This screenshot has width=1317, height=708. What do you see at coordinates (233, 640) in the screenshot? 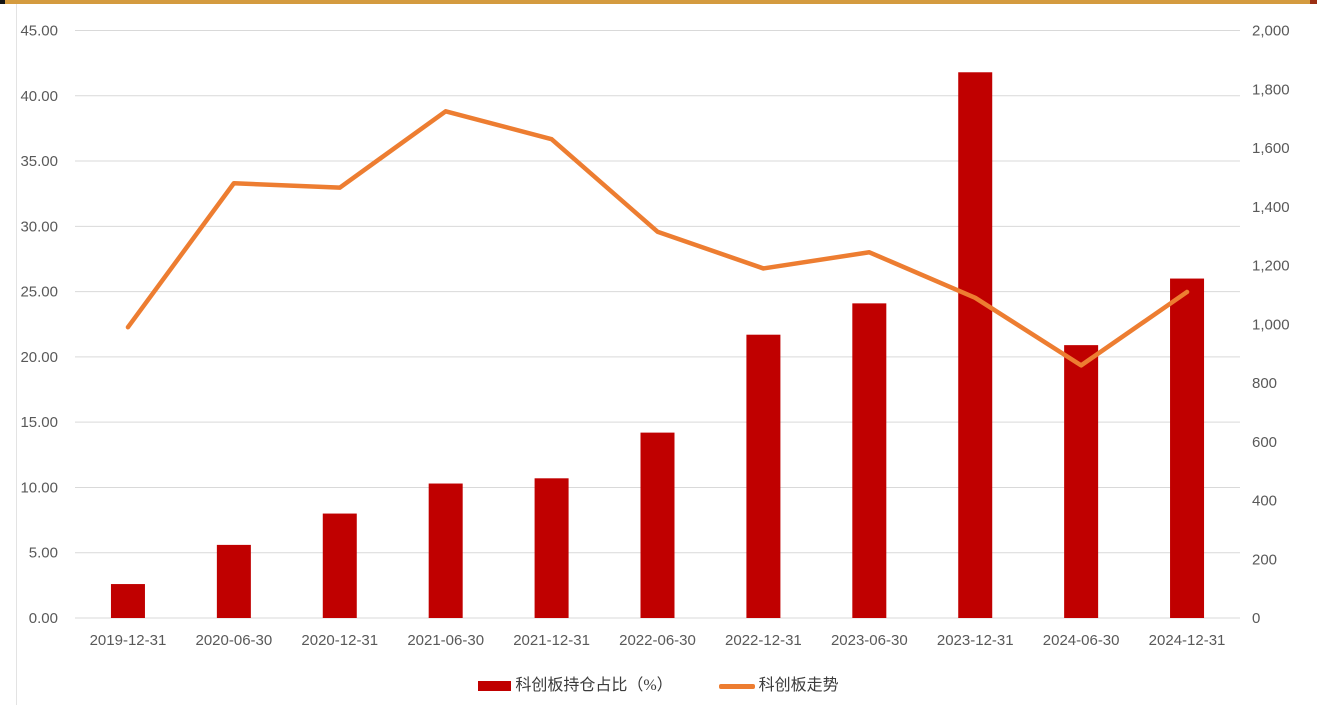
I see `x-axis-label: 2020-06-30` at bounding box center [233, 640].